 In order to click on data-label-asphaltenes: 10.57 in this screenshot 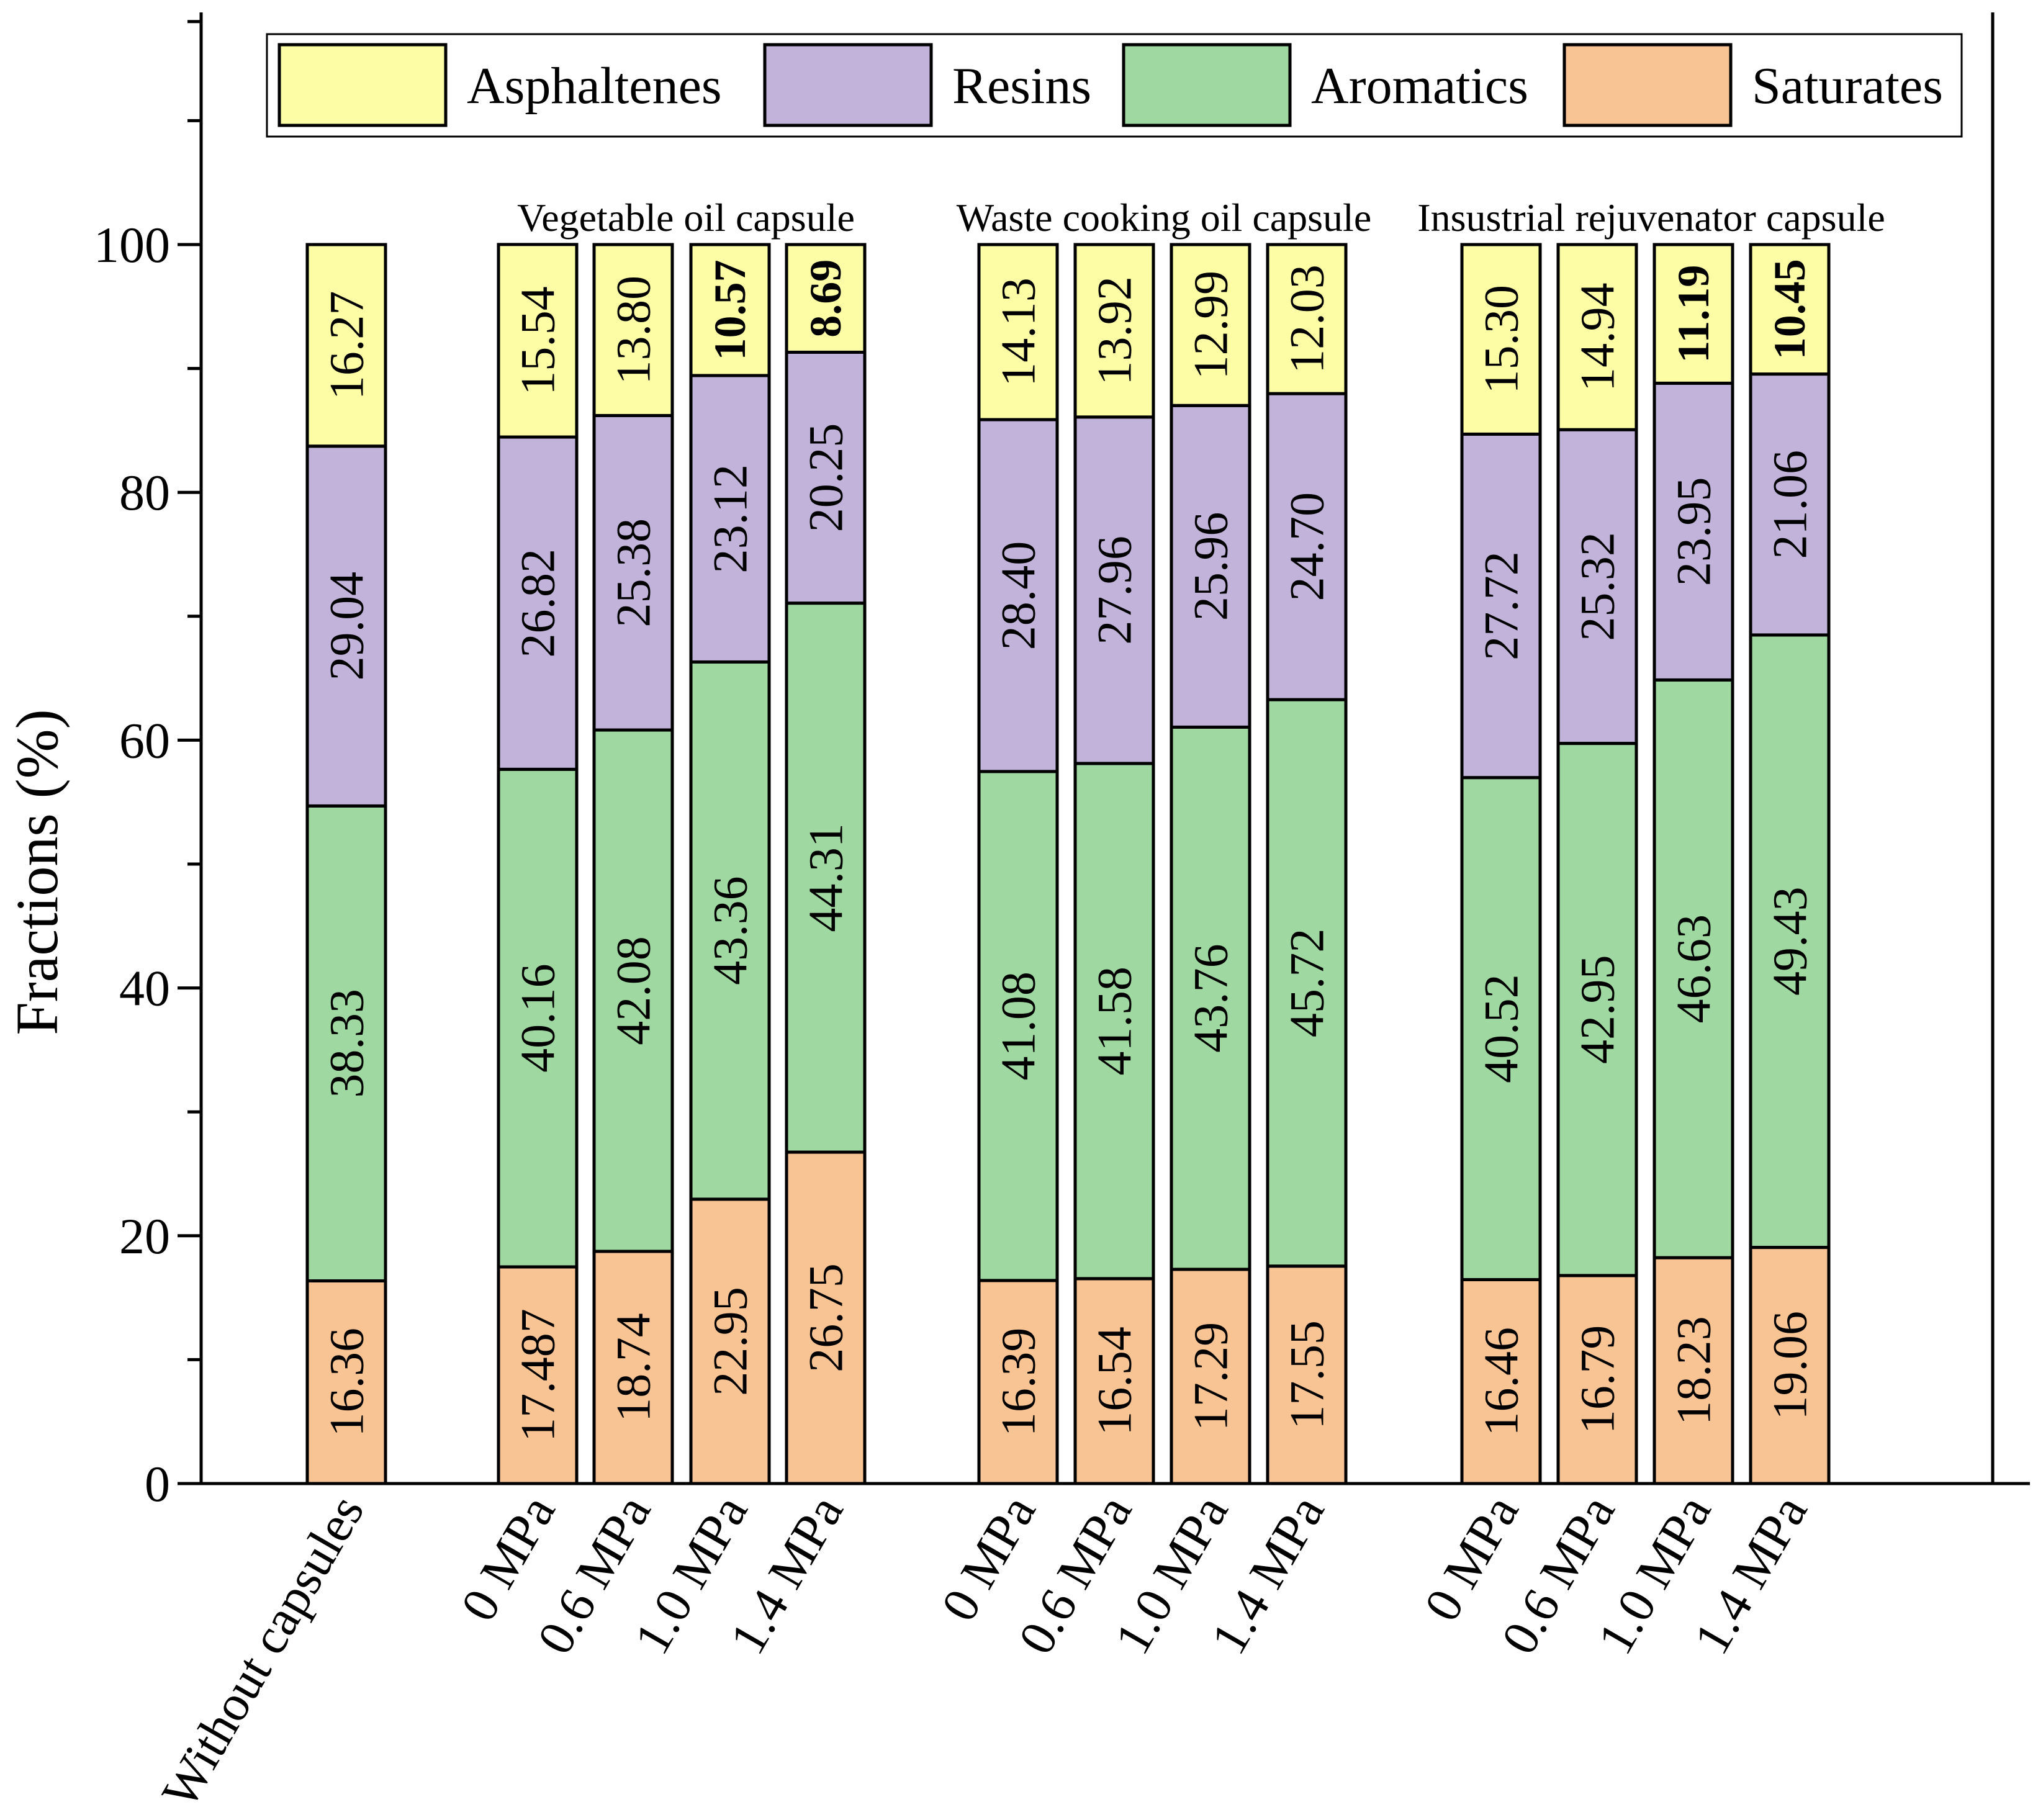, I will do `click(730, 309)`.